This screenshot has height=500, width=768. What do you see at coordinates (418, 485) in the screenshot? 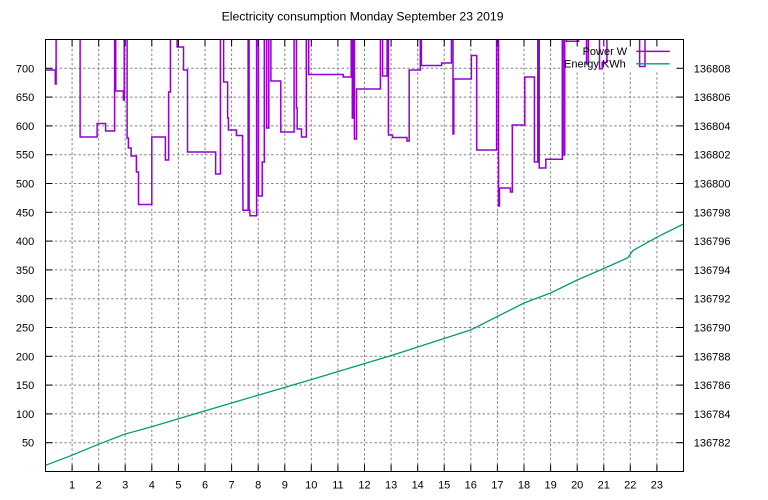
I see `svg-text: 14` at bounding box center [418, 485].